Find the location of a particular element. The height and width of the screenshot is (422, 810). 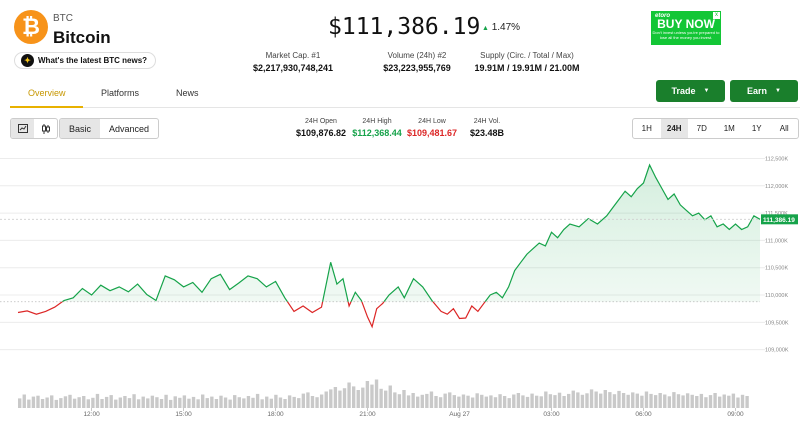

stat-value: $23,223,955,769 is located at coordinates (417, 68).